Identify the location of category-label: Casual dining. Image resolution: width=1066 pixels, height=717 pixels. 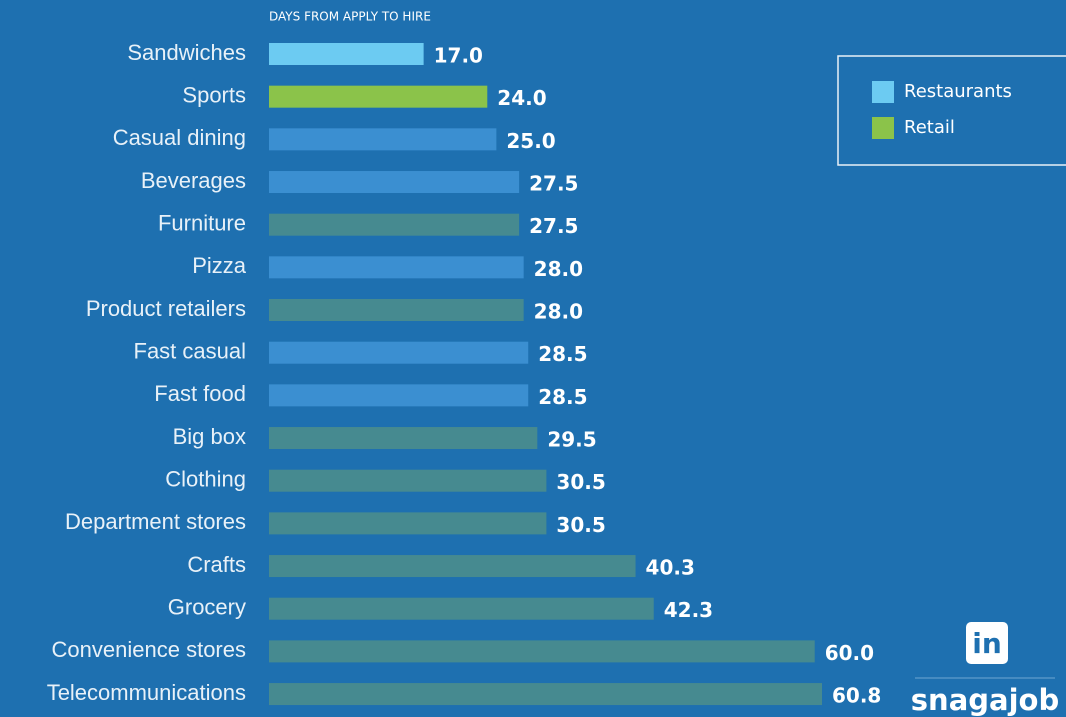
(179, 137).